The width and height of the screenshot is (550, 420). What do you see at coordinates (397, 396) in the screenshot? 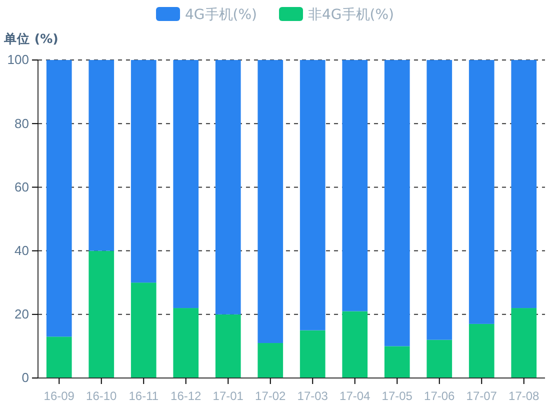
I see `x-tick-label: 17-05` at bounding box center [397, 396].